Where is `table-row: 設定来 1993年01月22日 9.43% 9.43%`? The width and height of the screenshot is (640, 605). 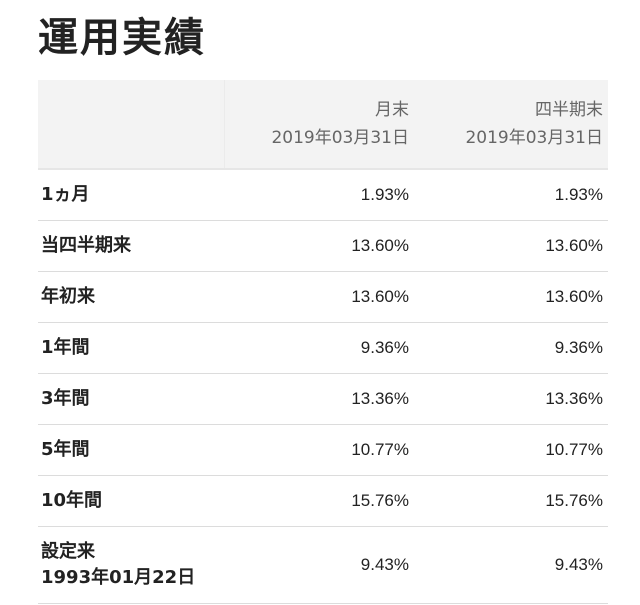
table-row: 設定来 1993年01月22日 9.43% 9.43% is located at coordinates (323, 565).